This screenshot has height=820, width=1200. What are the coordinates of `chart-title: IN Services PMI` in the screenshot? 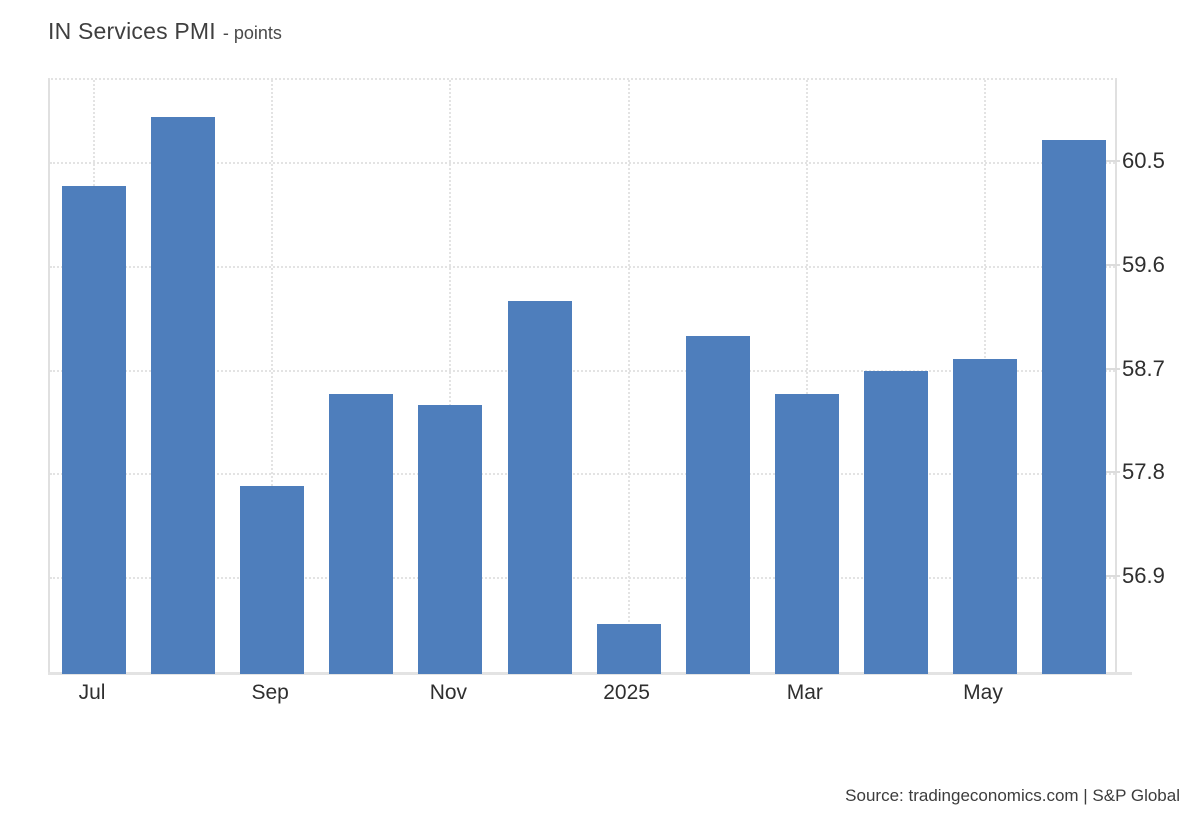 It's located at (132, 31).